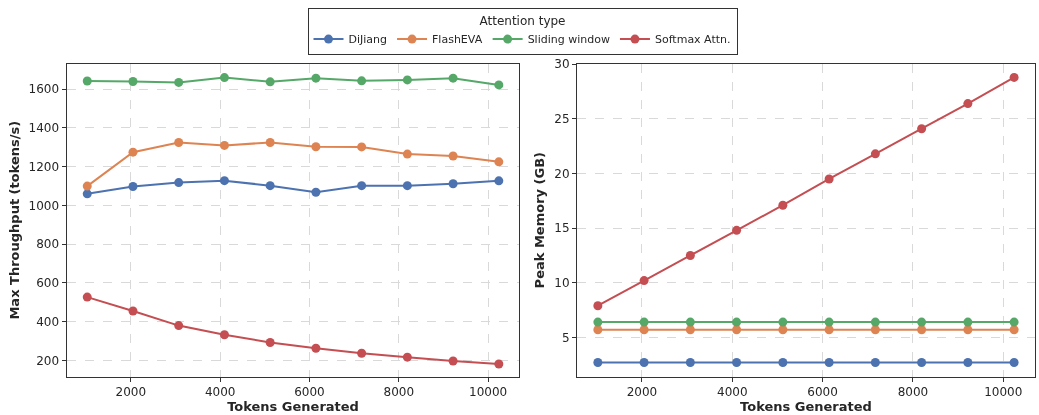  I want to click on x-tick-label: 6000, so click(822, 392).